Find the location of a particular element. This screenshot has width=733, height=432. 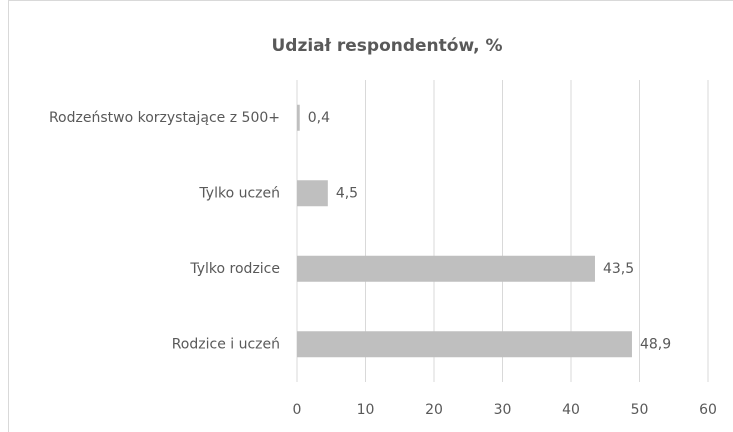

y-tick-label: Tylko rodzice is located at coordinates (234, 269).